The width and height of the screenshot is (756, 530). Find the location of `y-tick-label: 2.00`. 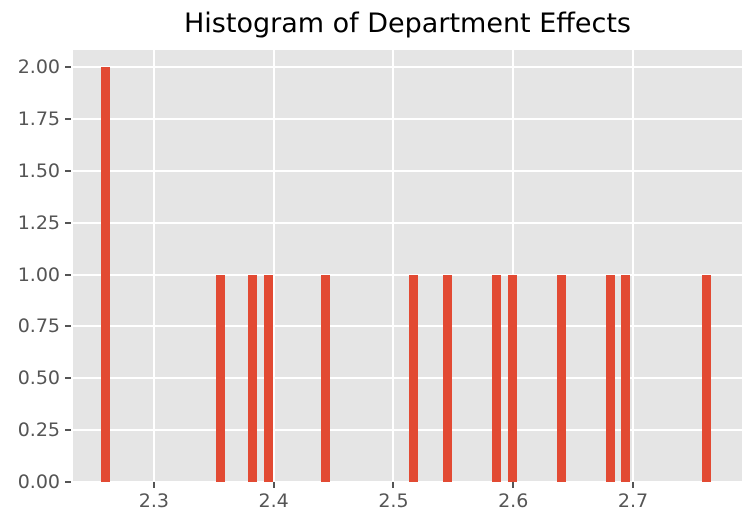

y-tick-label: 2.00 is located at coordinates (38, 67).